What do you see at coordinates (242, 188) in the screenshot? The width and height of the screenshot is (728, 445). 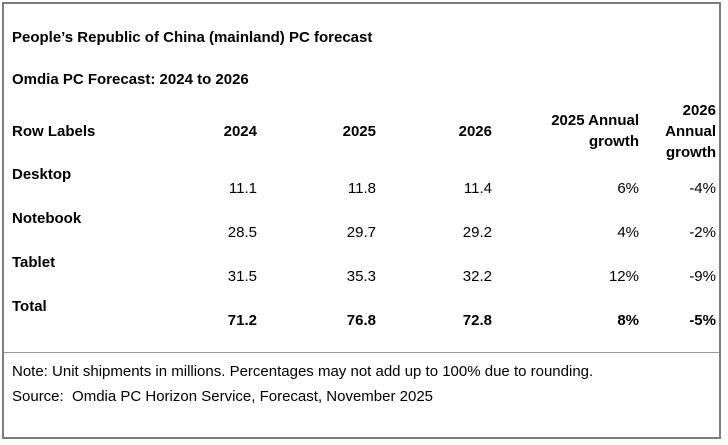 I see `table-cell: 11.1` at bounding box center [242, 188].